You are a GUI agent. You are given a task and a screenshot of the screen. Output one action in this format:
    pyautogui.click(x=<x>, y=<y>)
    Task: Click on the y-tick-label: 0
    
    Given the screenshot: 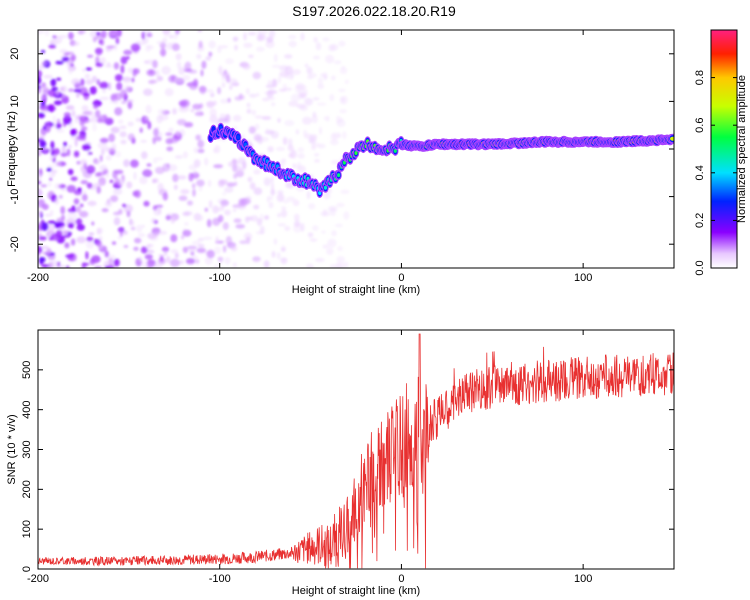 What is the action you would take?
    pyautogui.click(x=27, y=569)
    